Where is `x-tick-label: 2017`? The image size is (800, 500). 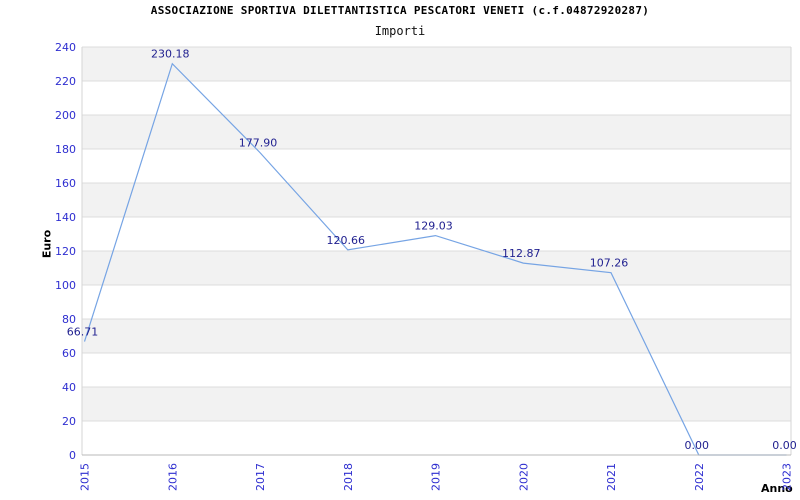
x-tick-label: 2017 is located at coordinates (260, 477).